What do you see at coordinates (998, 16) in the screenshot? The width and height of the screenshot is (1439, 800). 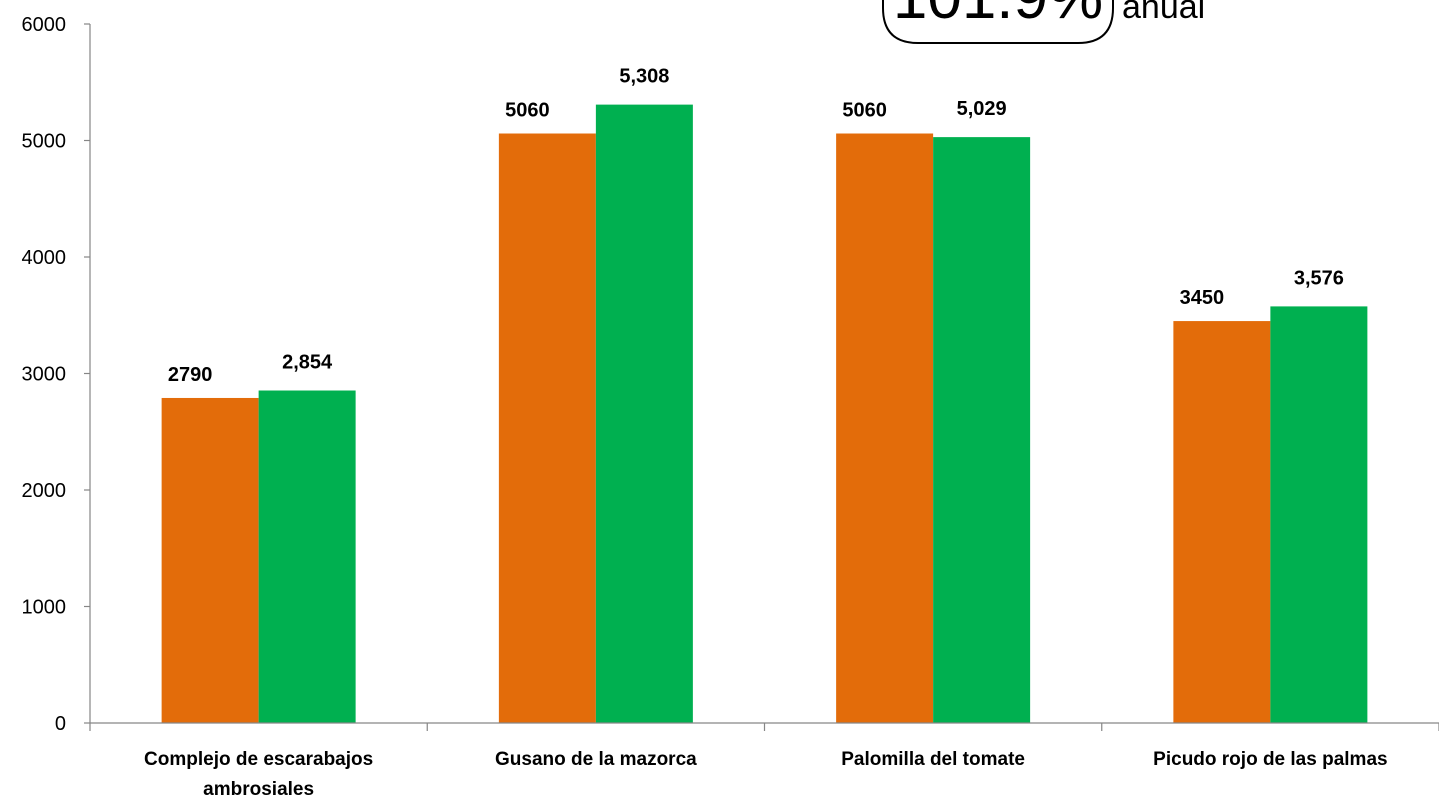 I see `callout-text: 101.9%` at bounding box center [998, 16].